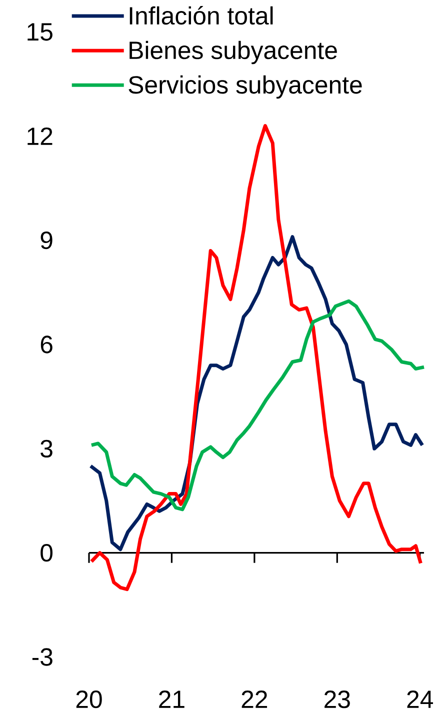 The width and height of the screenshot is (441, 721). Describe the element at coordinates (420, 699) in the screenshot. I see `x-tick-label: 24` at that location.